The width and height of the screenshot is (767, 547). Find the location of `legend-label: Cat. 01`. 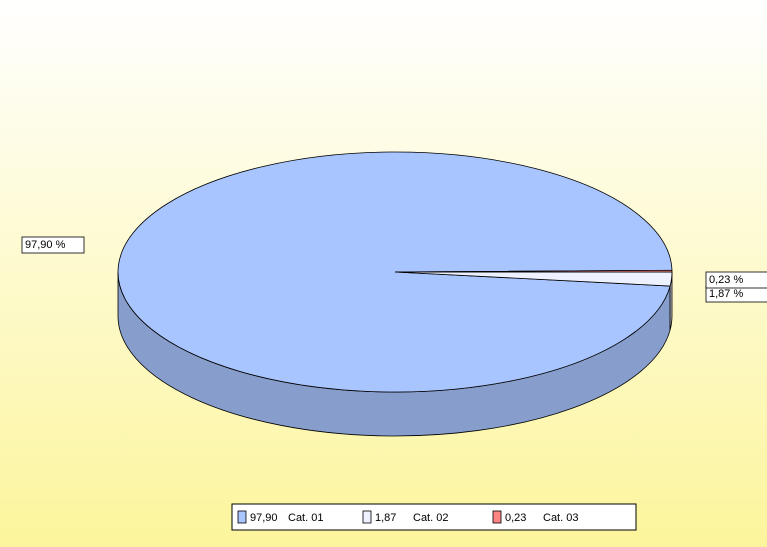

legend-label: Cat. 01 is located at coordinates (305, 518).